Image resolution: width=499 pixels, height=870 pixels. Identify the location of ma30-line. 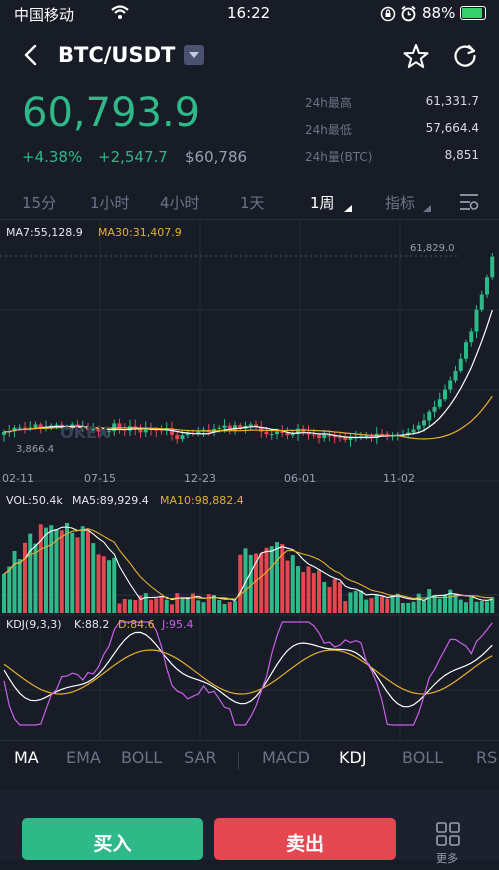
(248, 417).